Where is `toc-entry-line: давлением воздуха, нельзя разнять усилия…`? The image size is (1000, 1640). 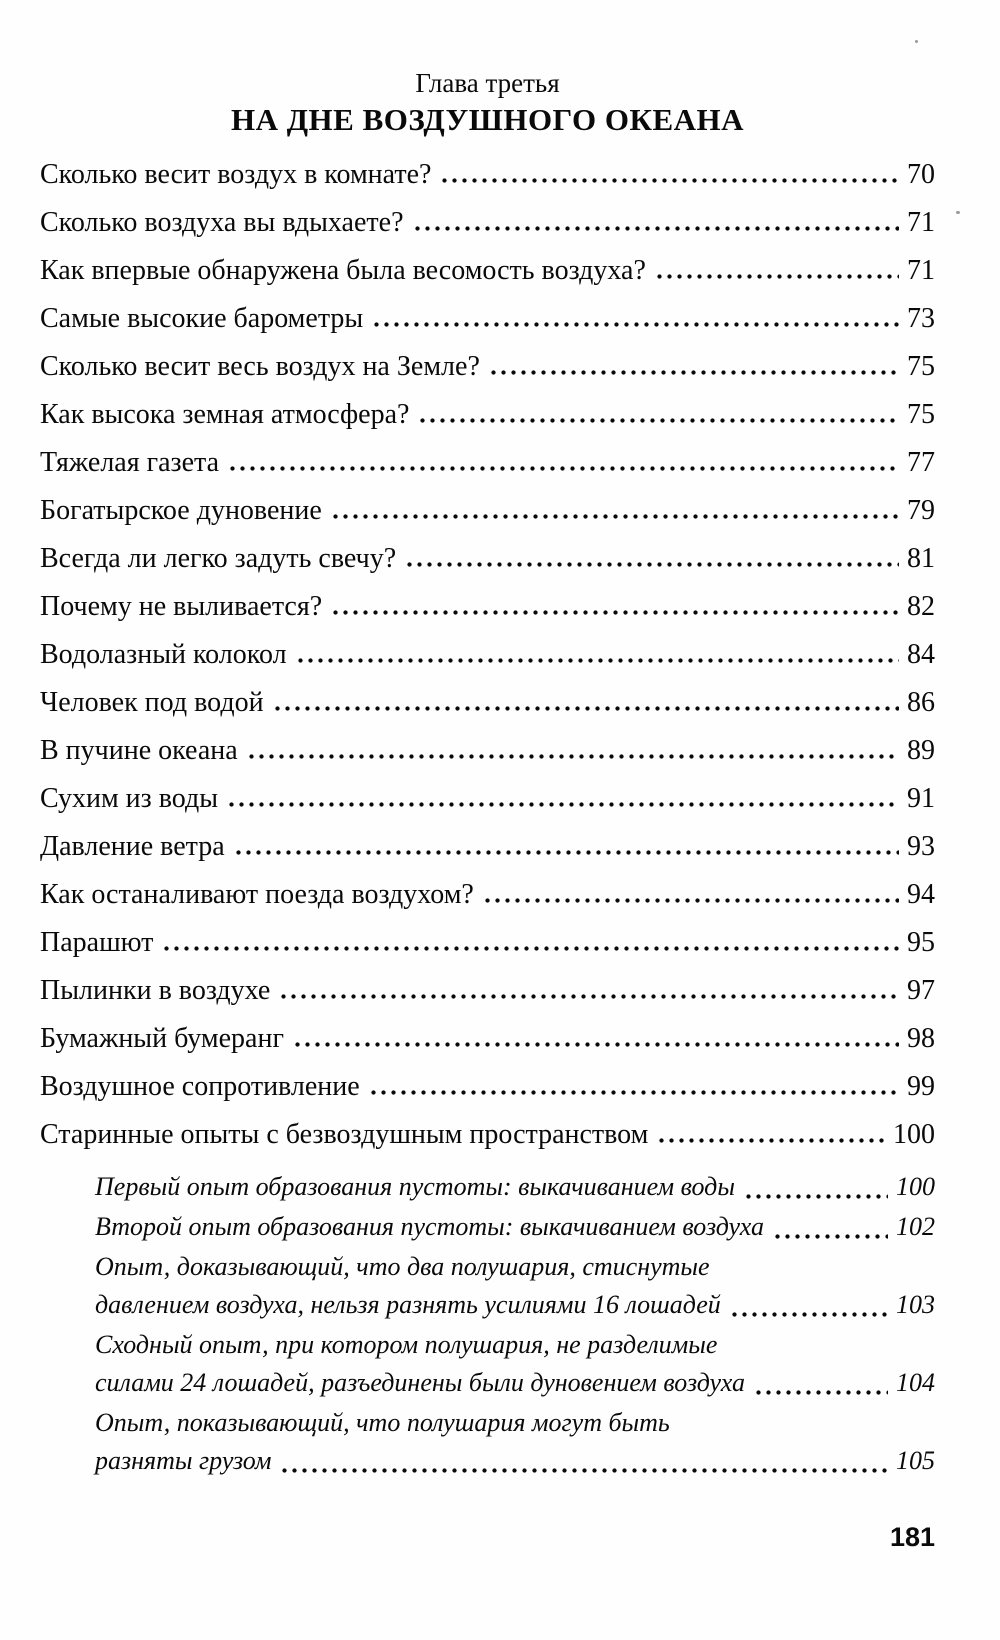 toc-entry-line: давлением воздуха, нельзя разнять усилия… is located at coordinates (515, 1305).